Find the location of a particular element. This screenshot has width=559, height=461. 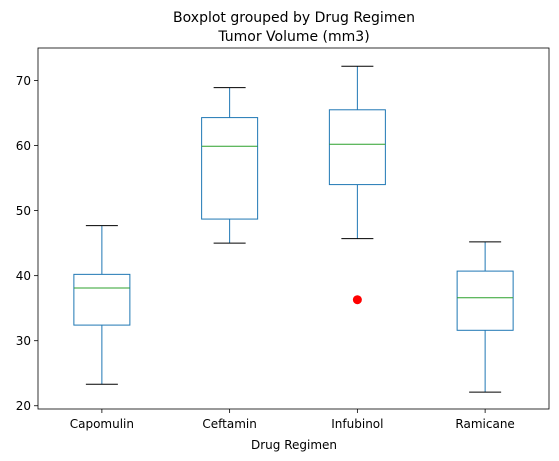

x-axis: Capomulin Ceftamin Infubinol Ramicane is located at coordinates (292, 420).